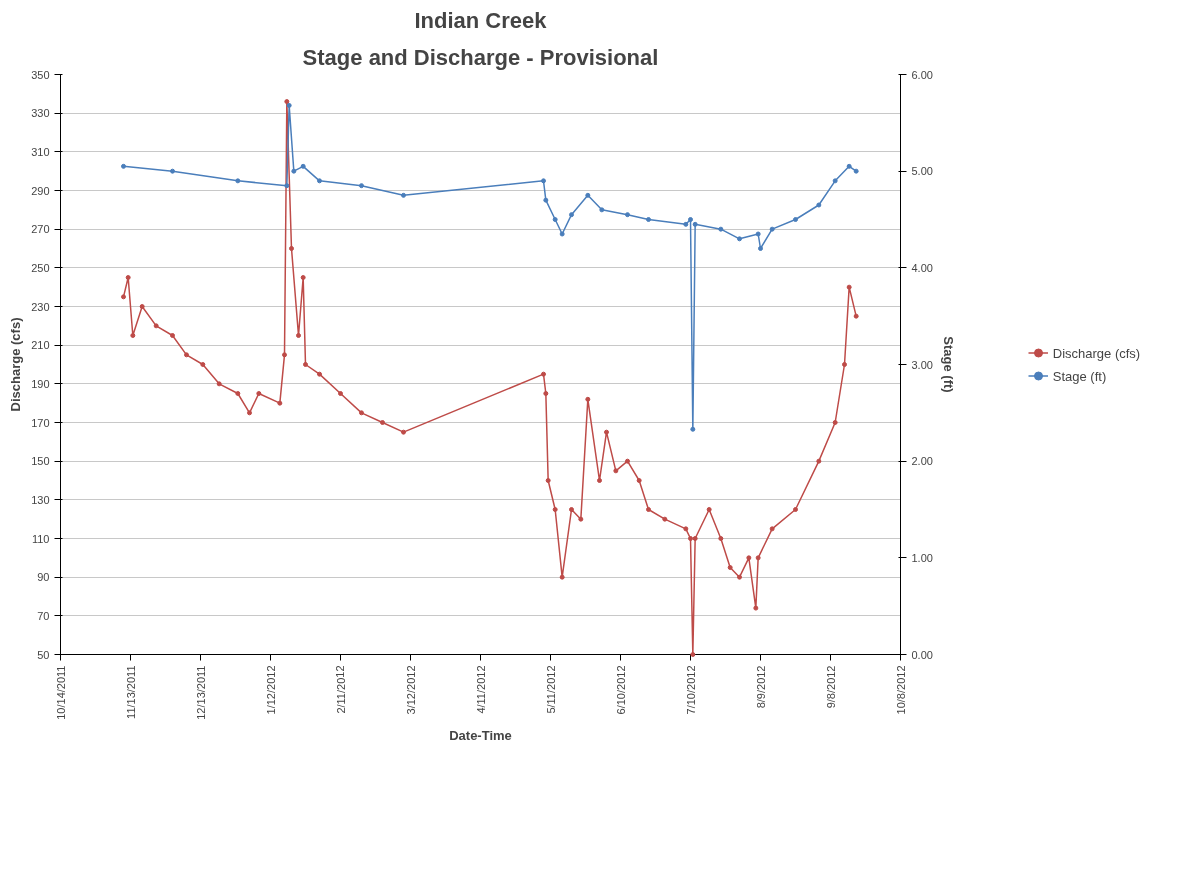 The height and width of the screenshot is (871, 1199). What do you see at coordinates (410, 690) in the screenshot?
I see `x-tick-label: 3/12/2012` at bounding box center [410, 690].